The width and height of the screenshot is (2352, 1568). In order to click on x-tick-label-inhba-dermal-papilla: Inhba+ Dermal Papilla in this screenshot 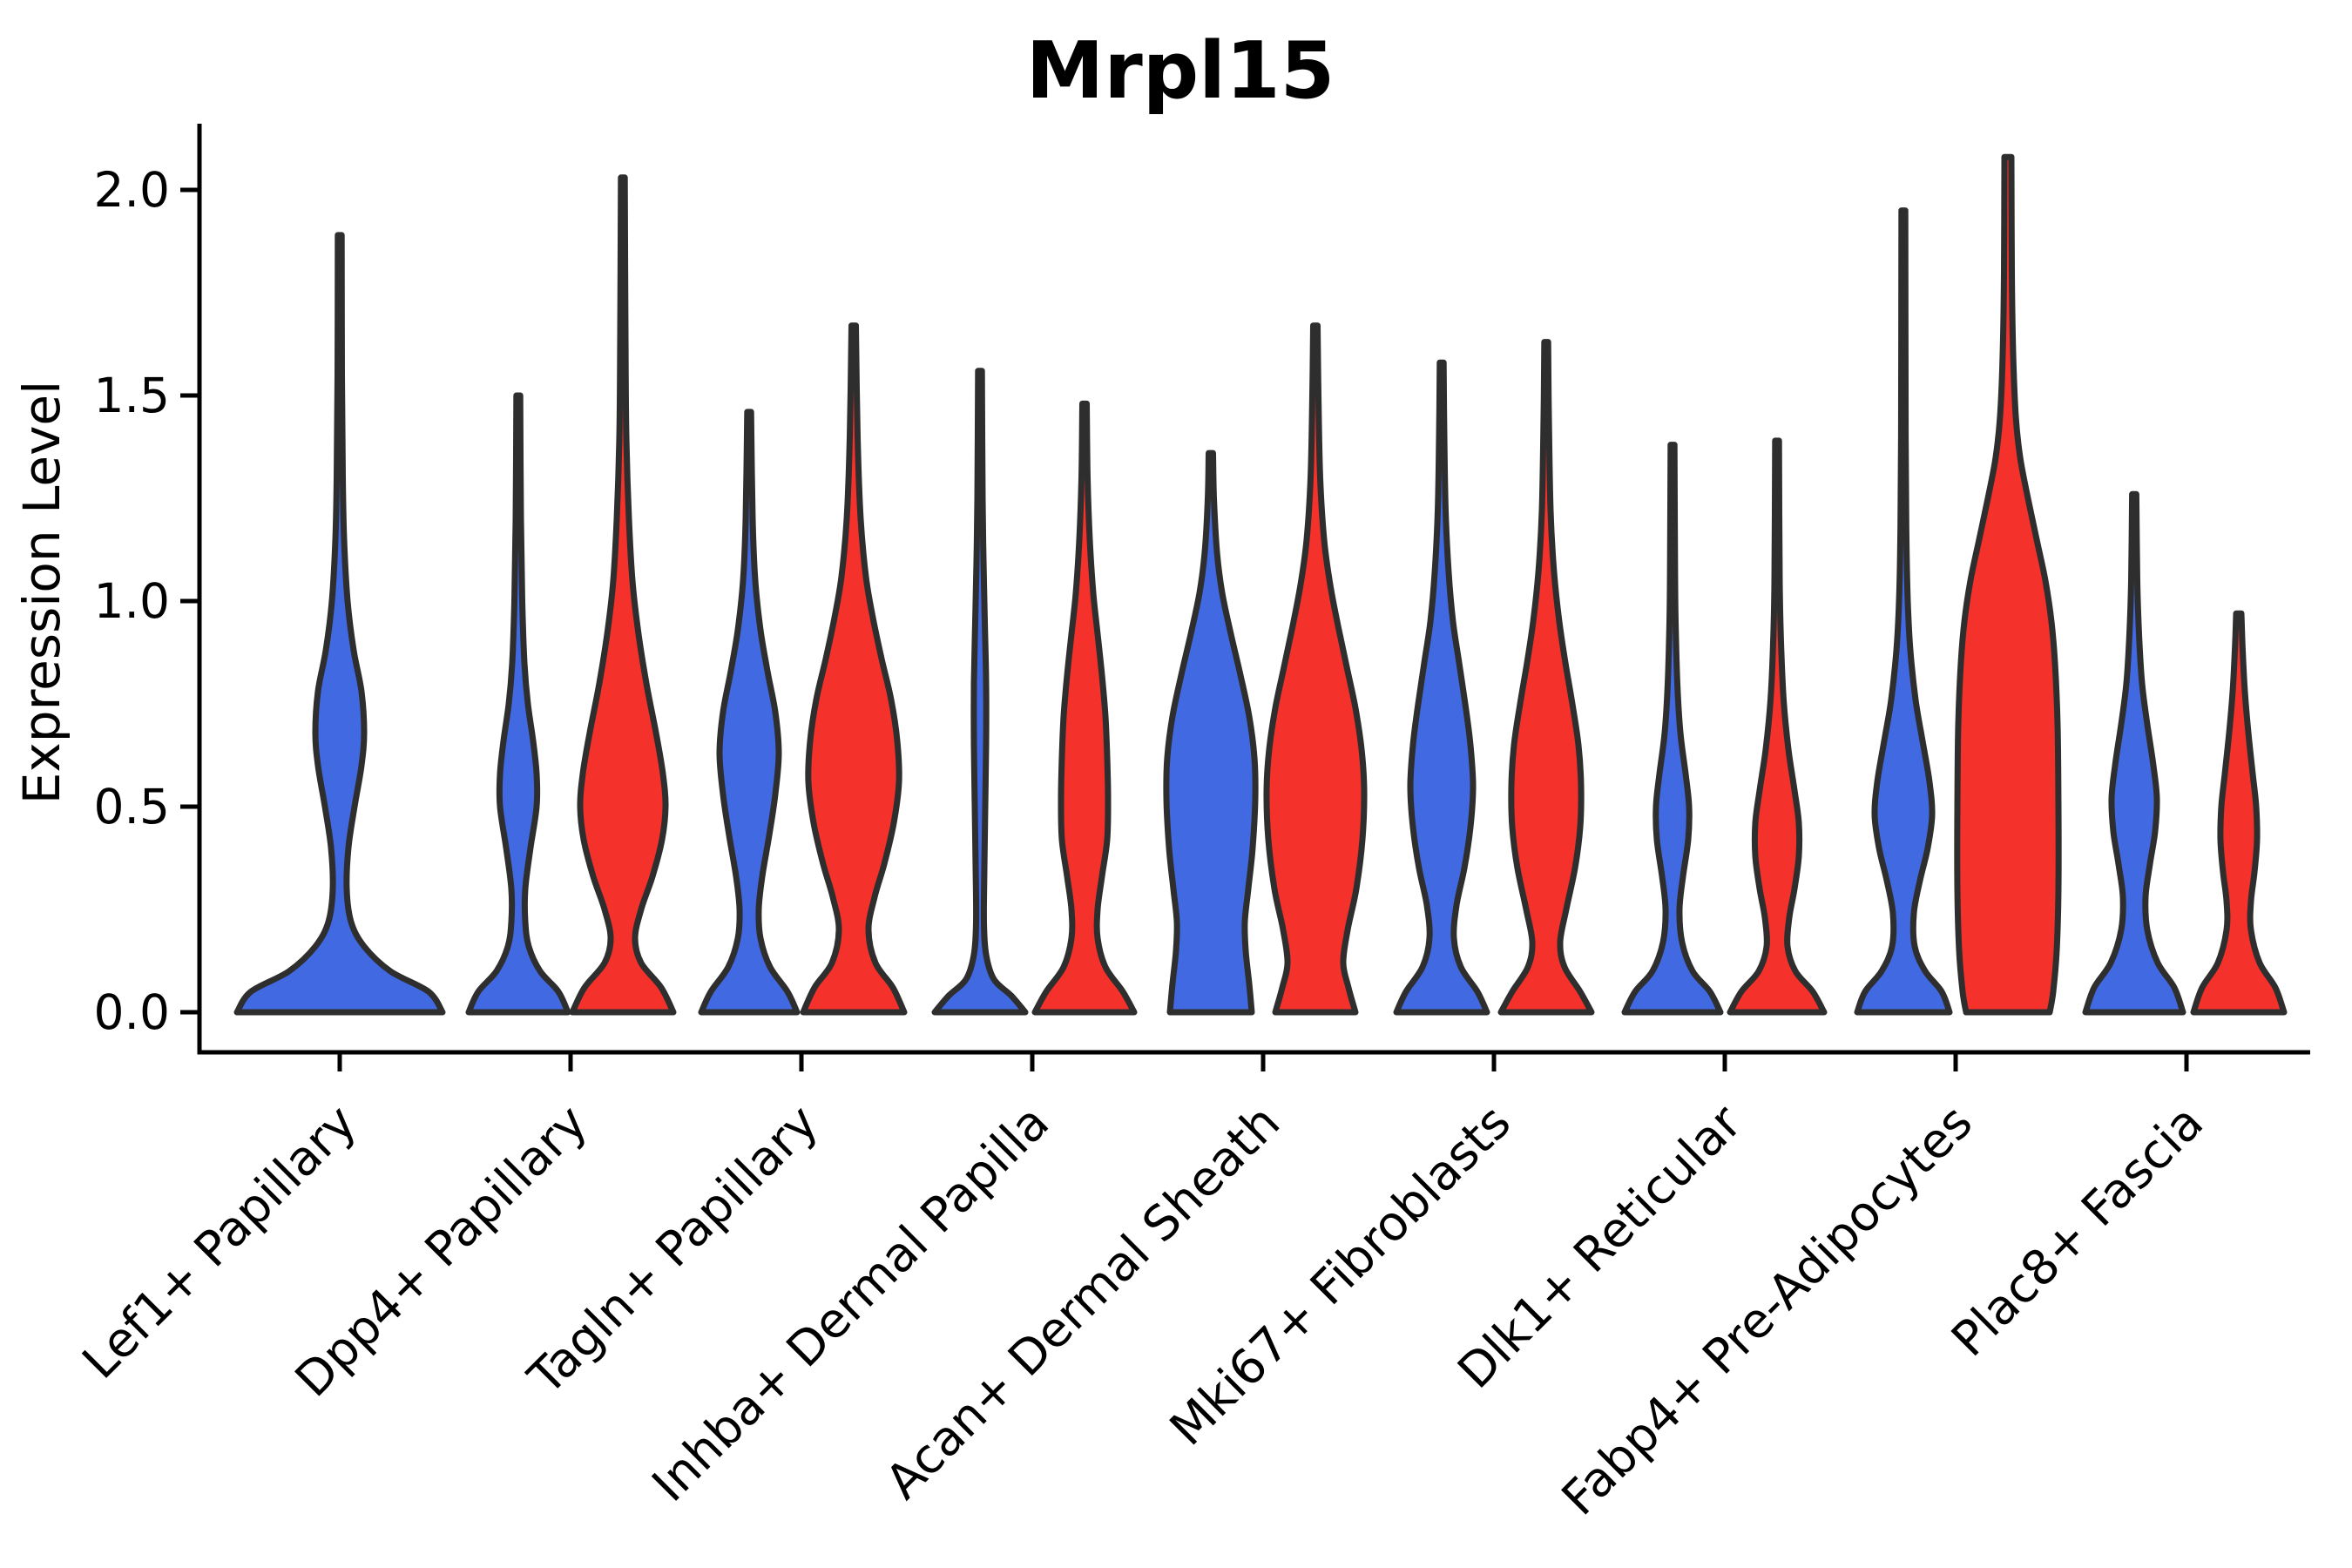, I will do `click(850, 1303)`.